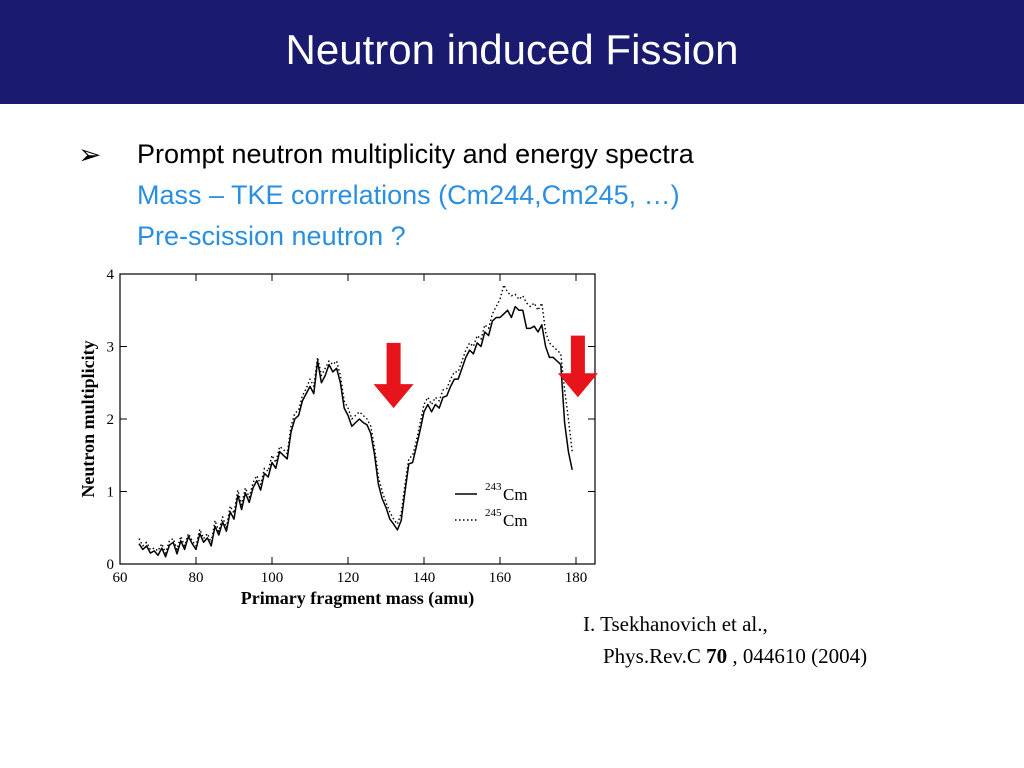 The height and width of the screenshot is (768, 1024). What do you see at coordinates (272, 578) in the screenshot?
I see `x-tick-label: 100` at bounding box center [272, 578].